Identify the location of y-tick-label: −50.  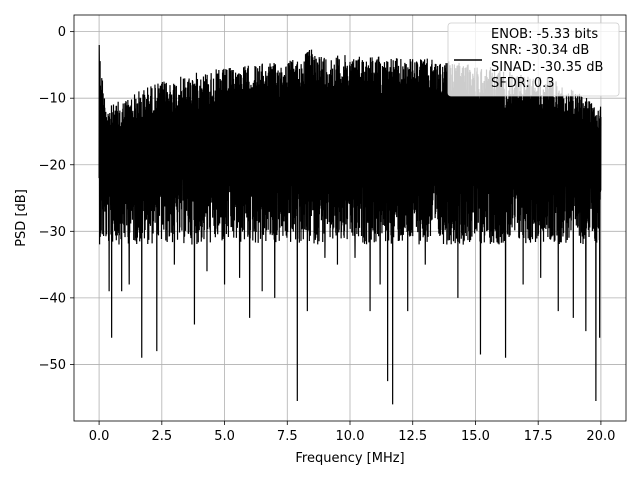
(52, 365).